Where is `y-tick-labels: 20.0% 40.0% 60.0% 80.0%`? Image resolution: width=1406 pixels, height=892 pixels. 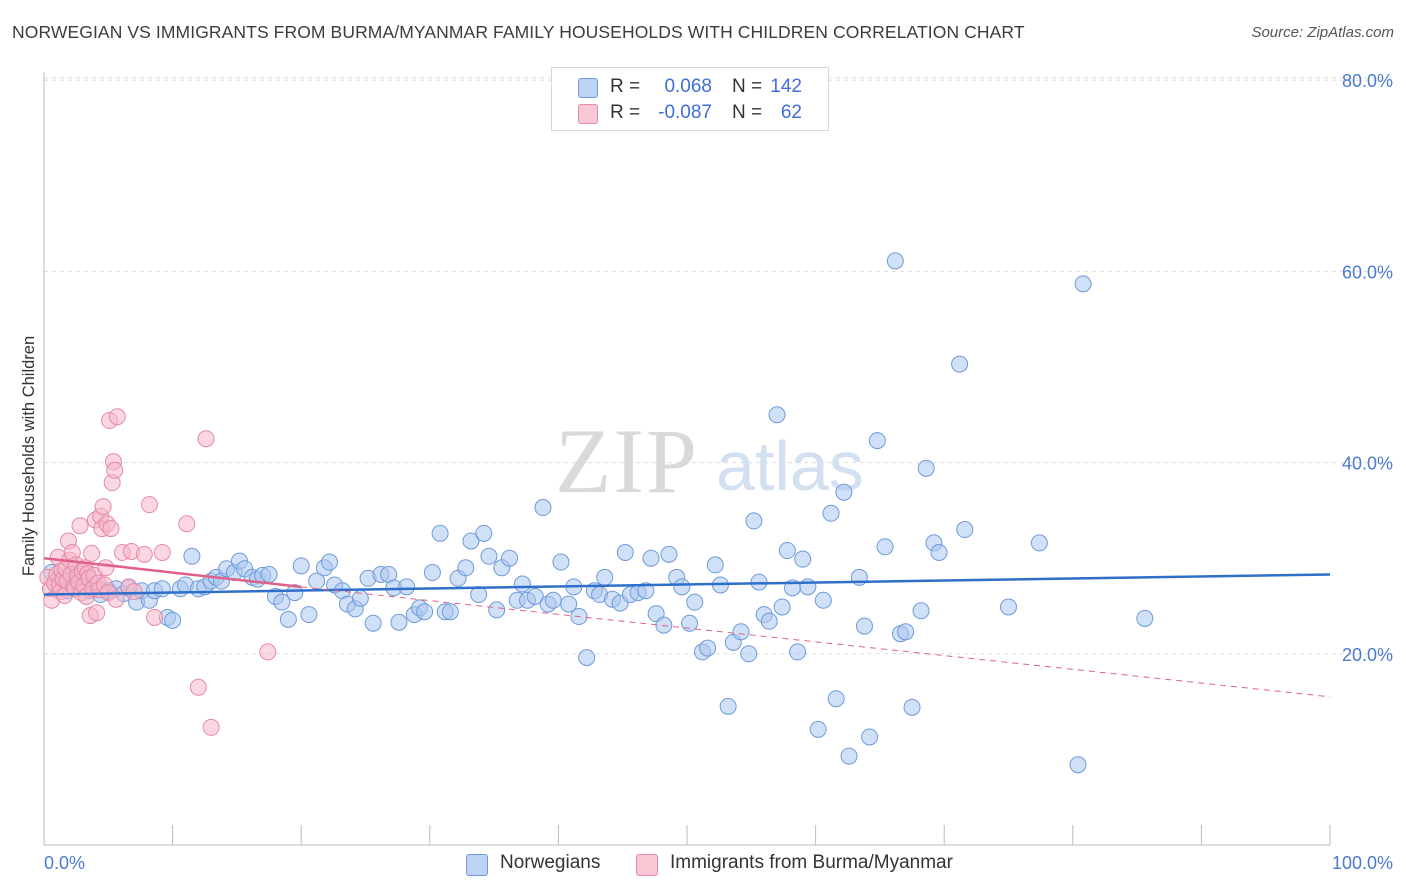
y-tick-labels: 20.0% 40.0% 60.0% 80.0% is located at coordinates (1367, 368).